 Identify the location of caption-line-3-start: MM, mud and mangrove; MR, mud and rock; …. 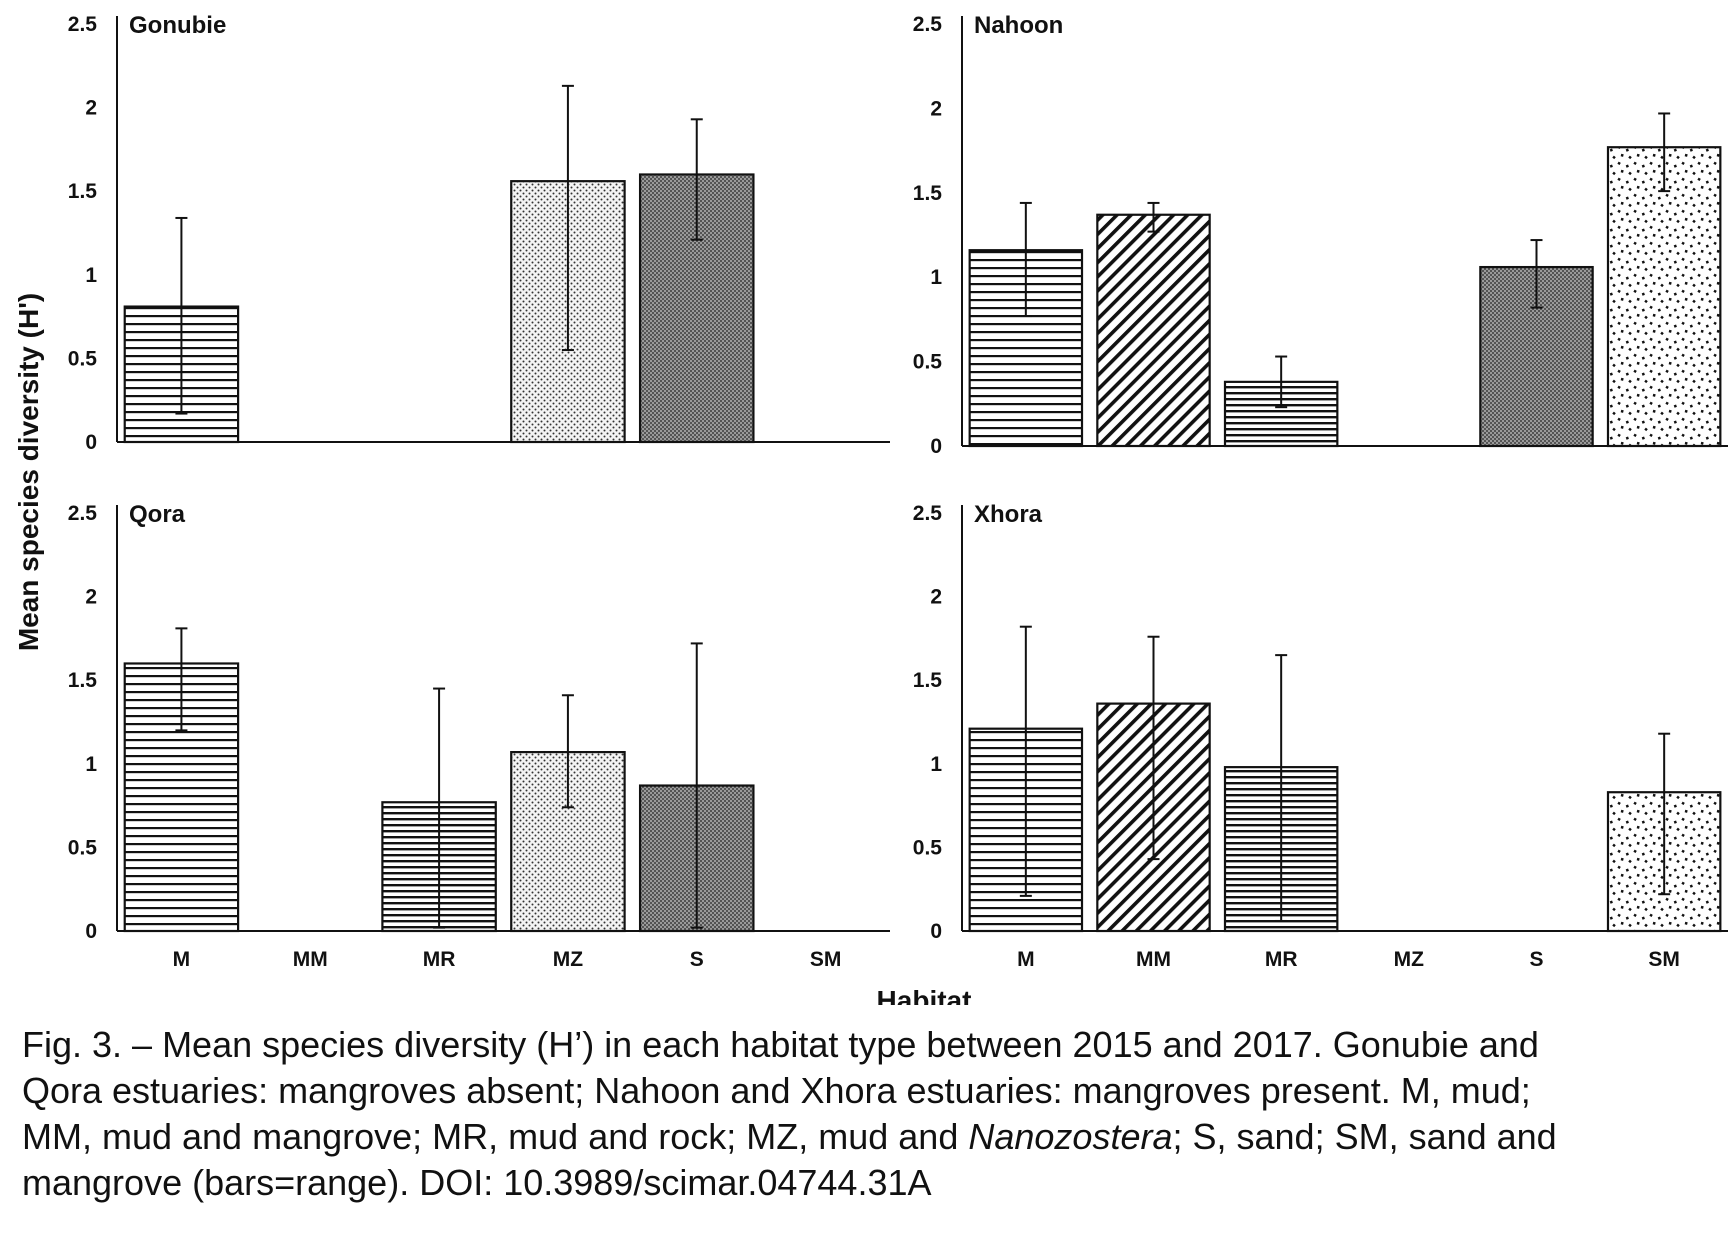
(495, 1136).